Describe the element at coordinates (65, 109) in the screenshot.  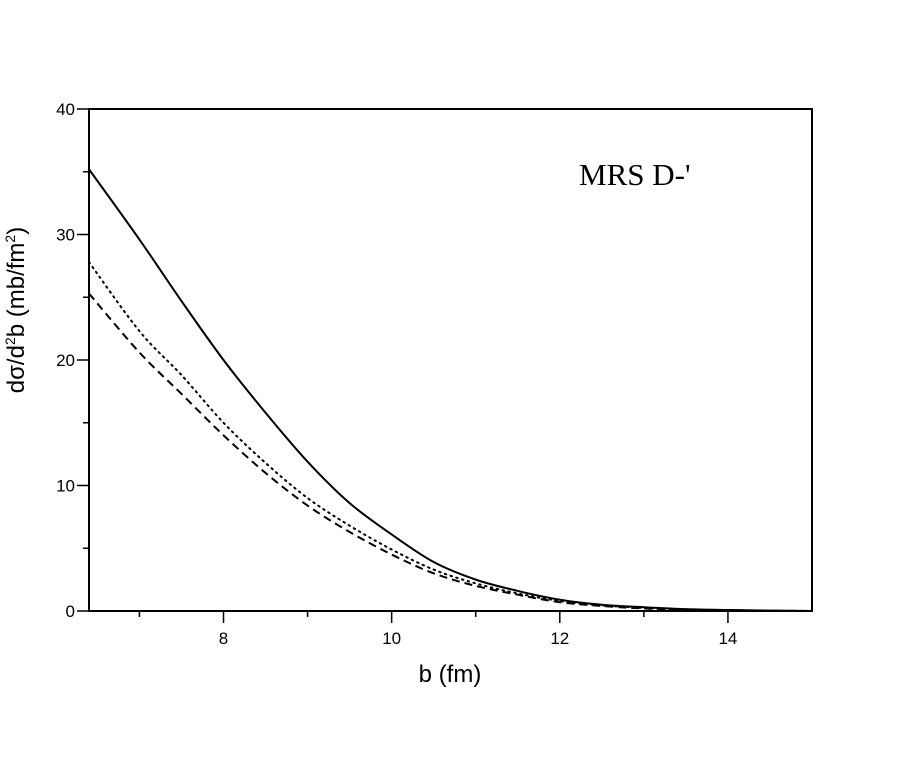
I see `y-tick-label: 40` at that location.